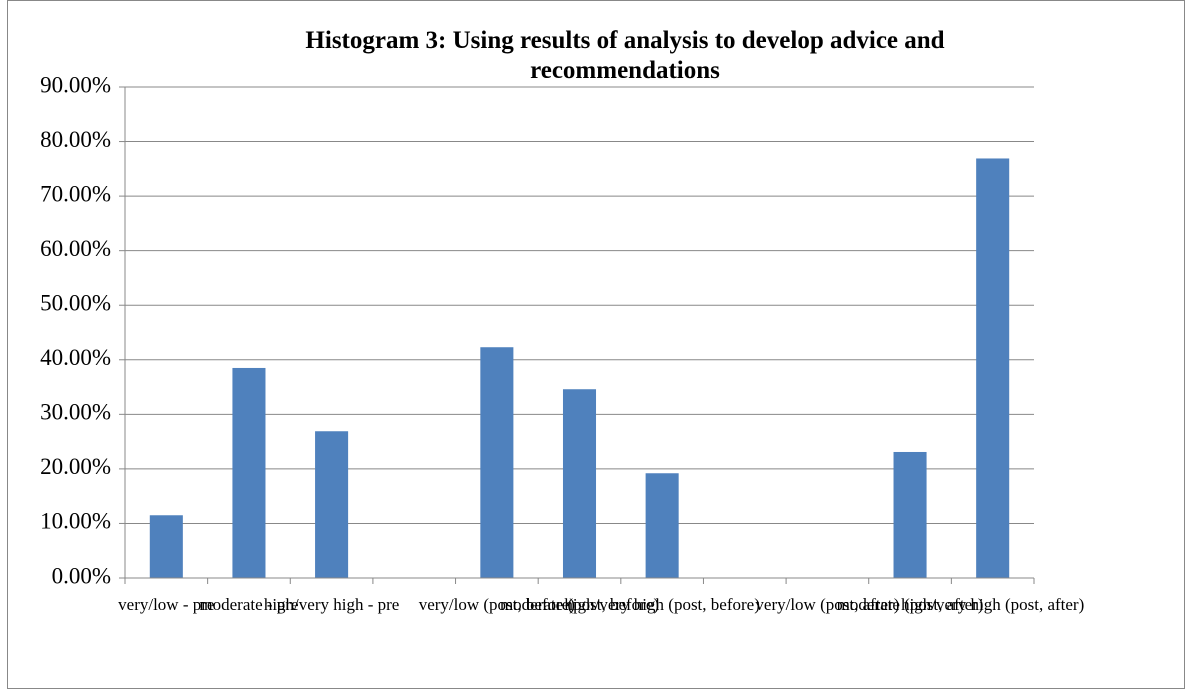  I want to click on y-tick-label: 10.00%, so click(75, 521).